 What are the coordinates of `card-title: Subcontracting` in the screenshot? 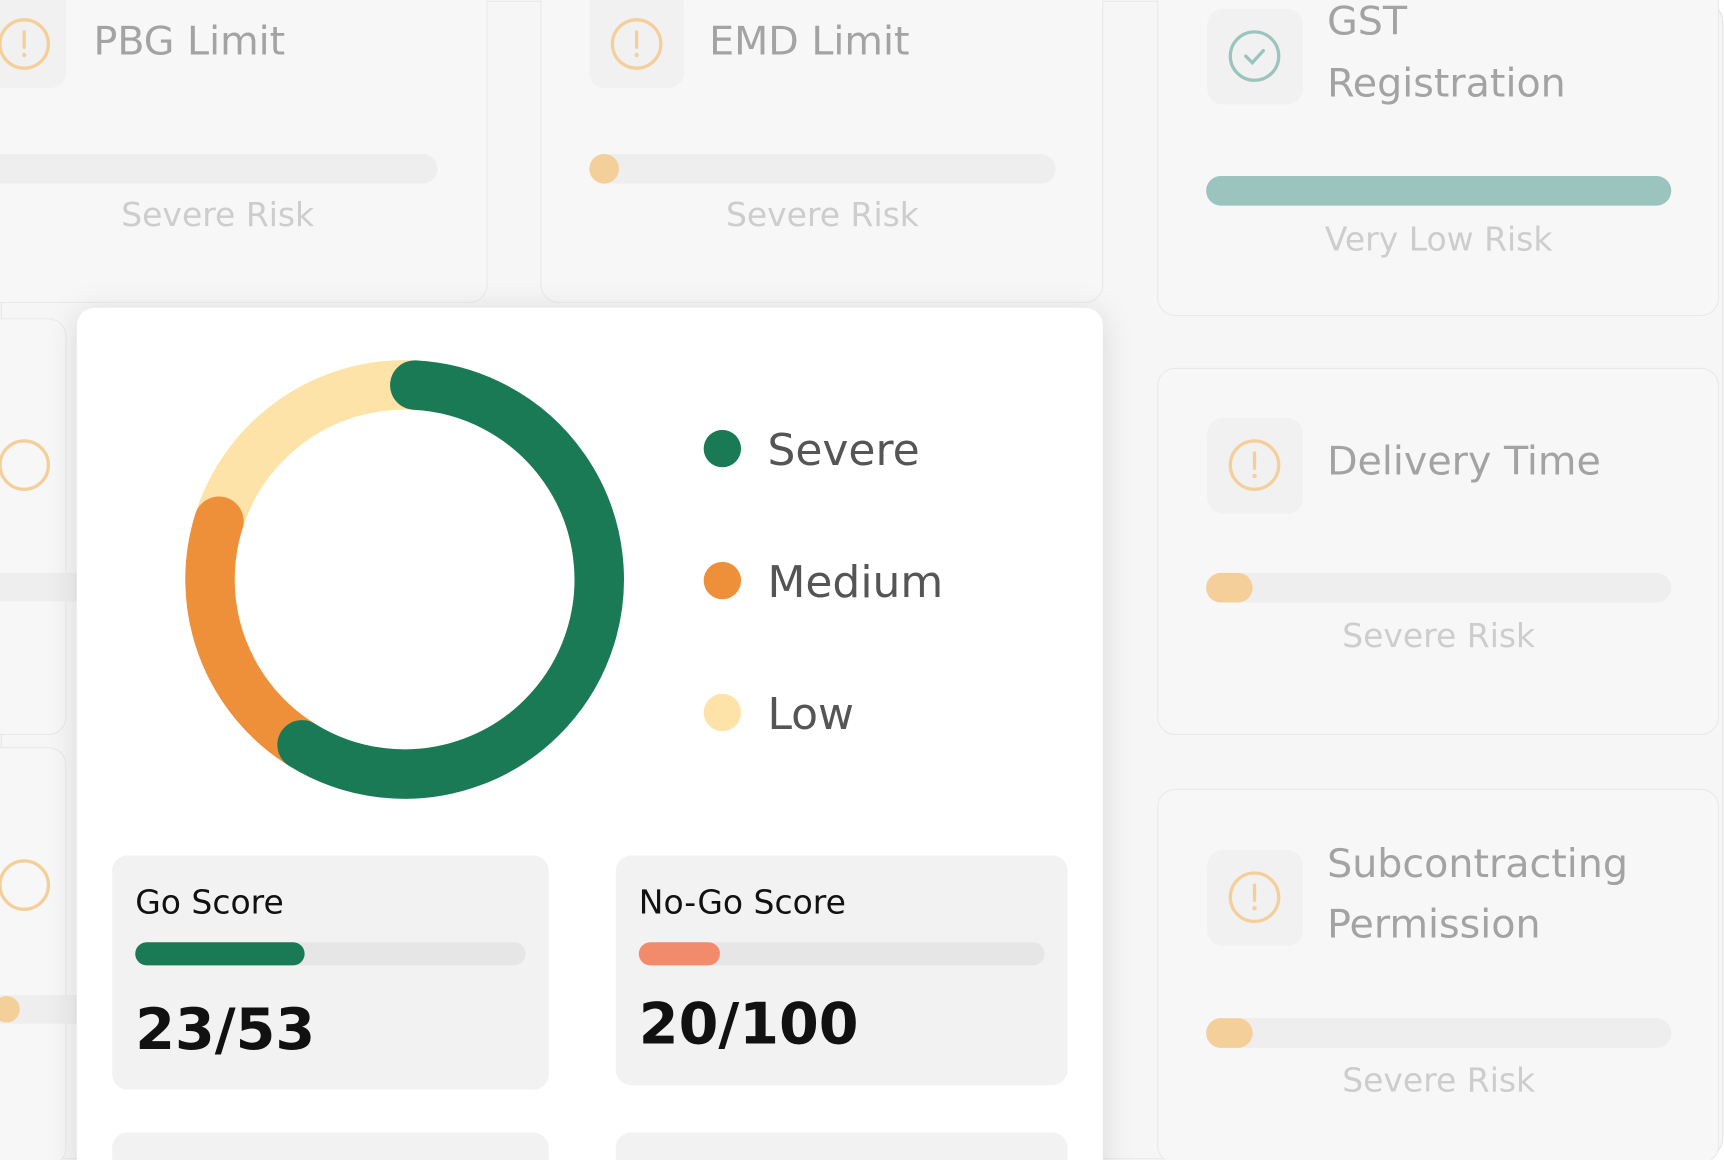 It's located at (1477, 864).